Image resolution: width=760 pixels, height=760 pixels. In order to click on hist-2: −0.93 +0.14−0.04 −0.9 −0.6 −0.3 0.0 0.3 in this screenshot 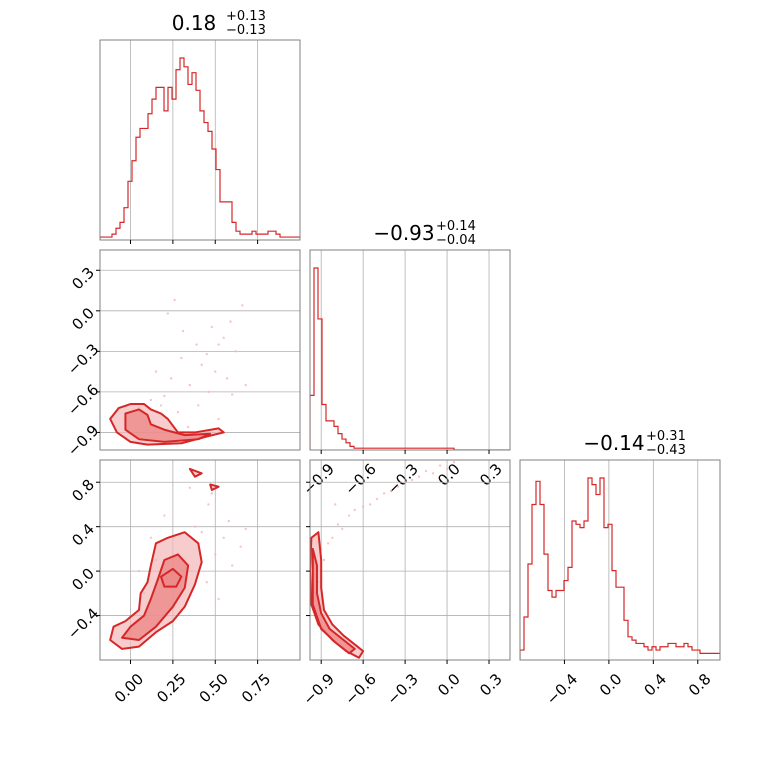, I will do `click(405, 359)`.